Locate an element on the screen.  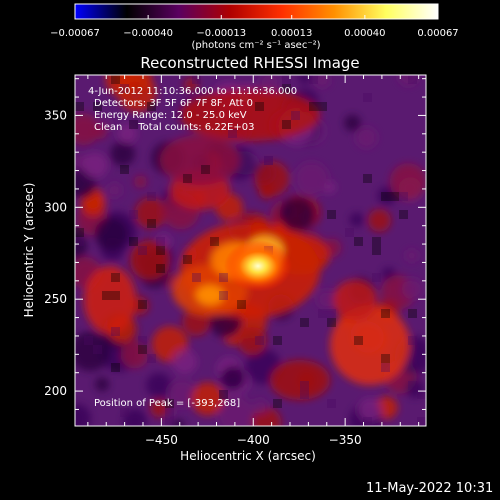
annotation-time-range: 4-Jun-2012 11:10:36.000 to 11:16:36.000 is located at coordinates (193, 91).